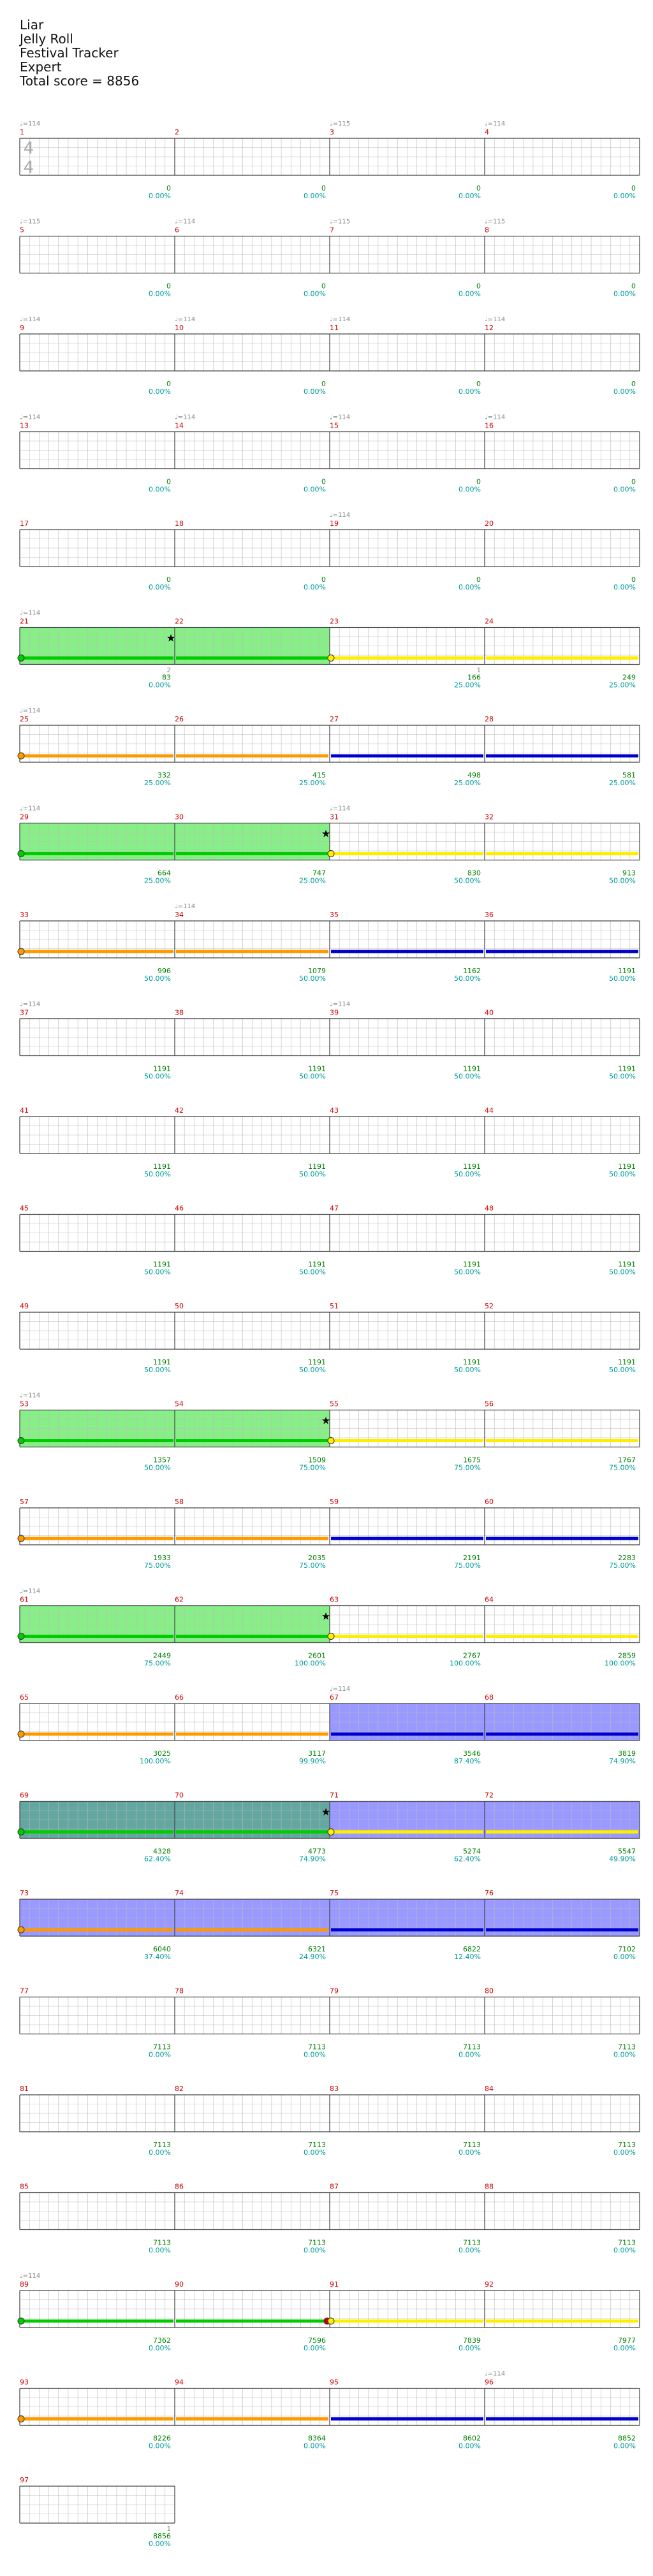 Image resolution: width=653 pixels, height=2576 pixels. What do you see at coordinates (489, 817) in the screenshot?
I see `measure-number: 32` at bounding box center [489, 817].